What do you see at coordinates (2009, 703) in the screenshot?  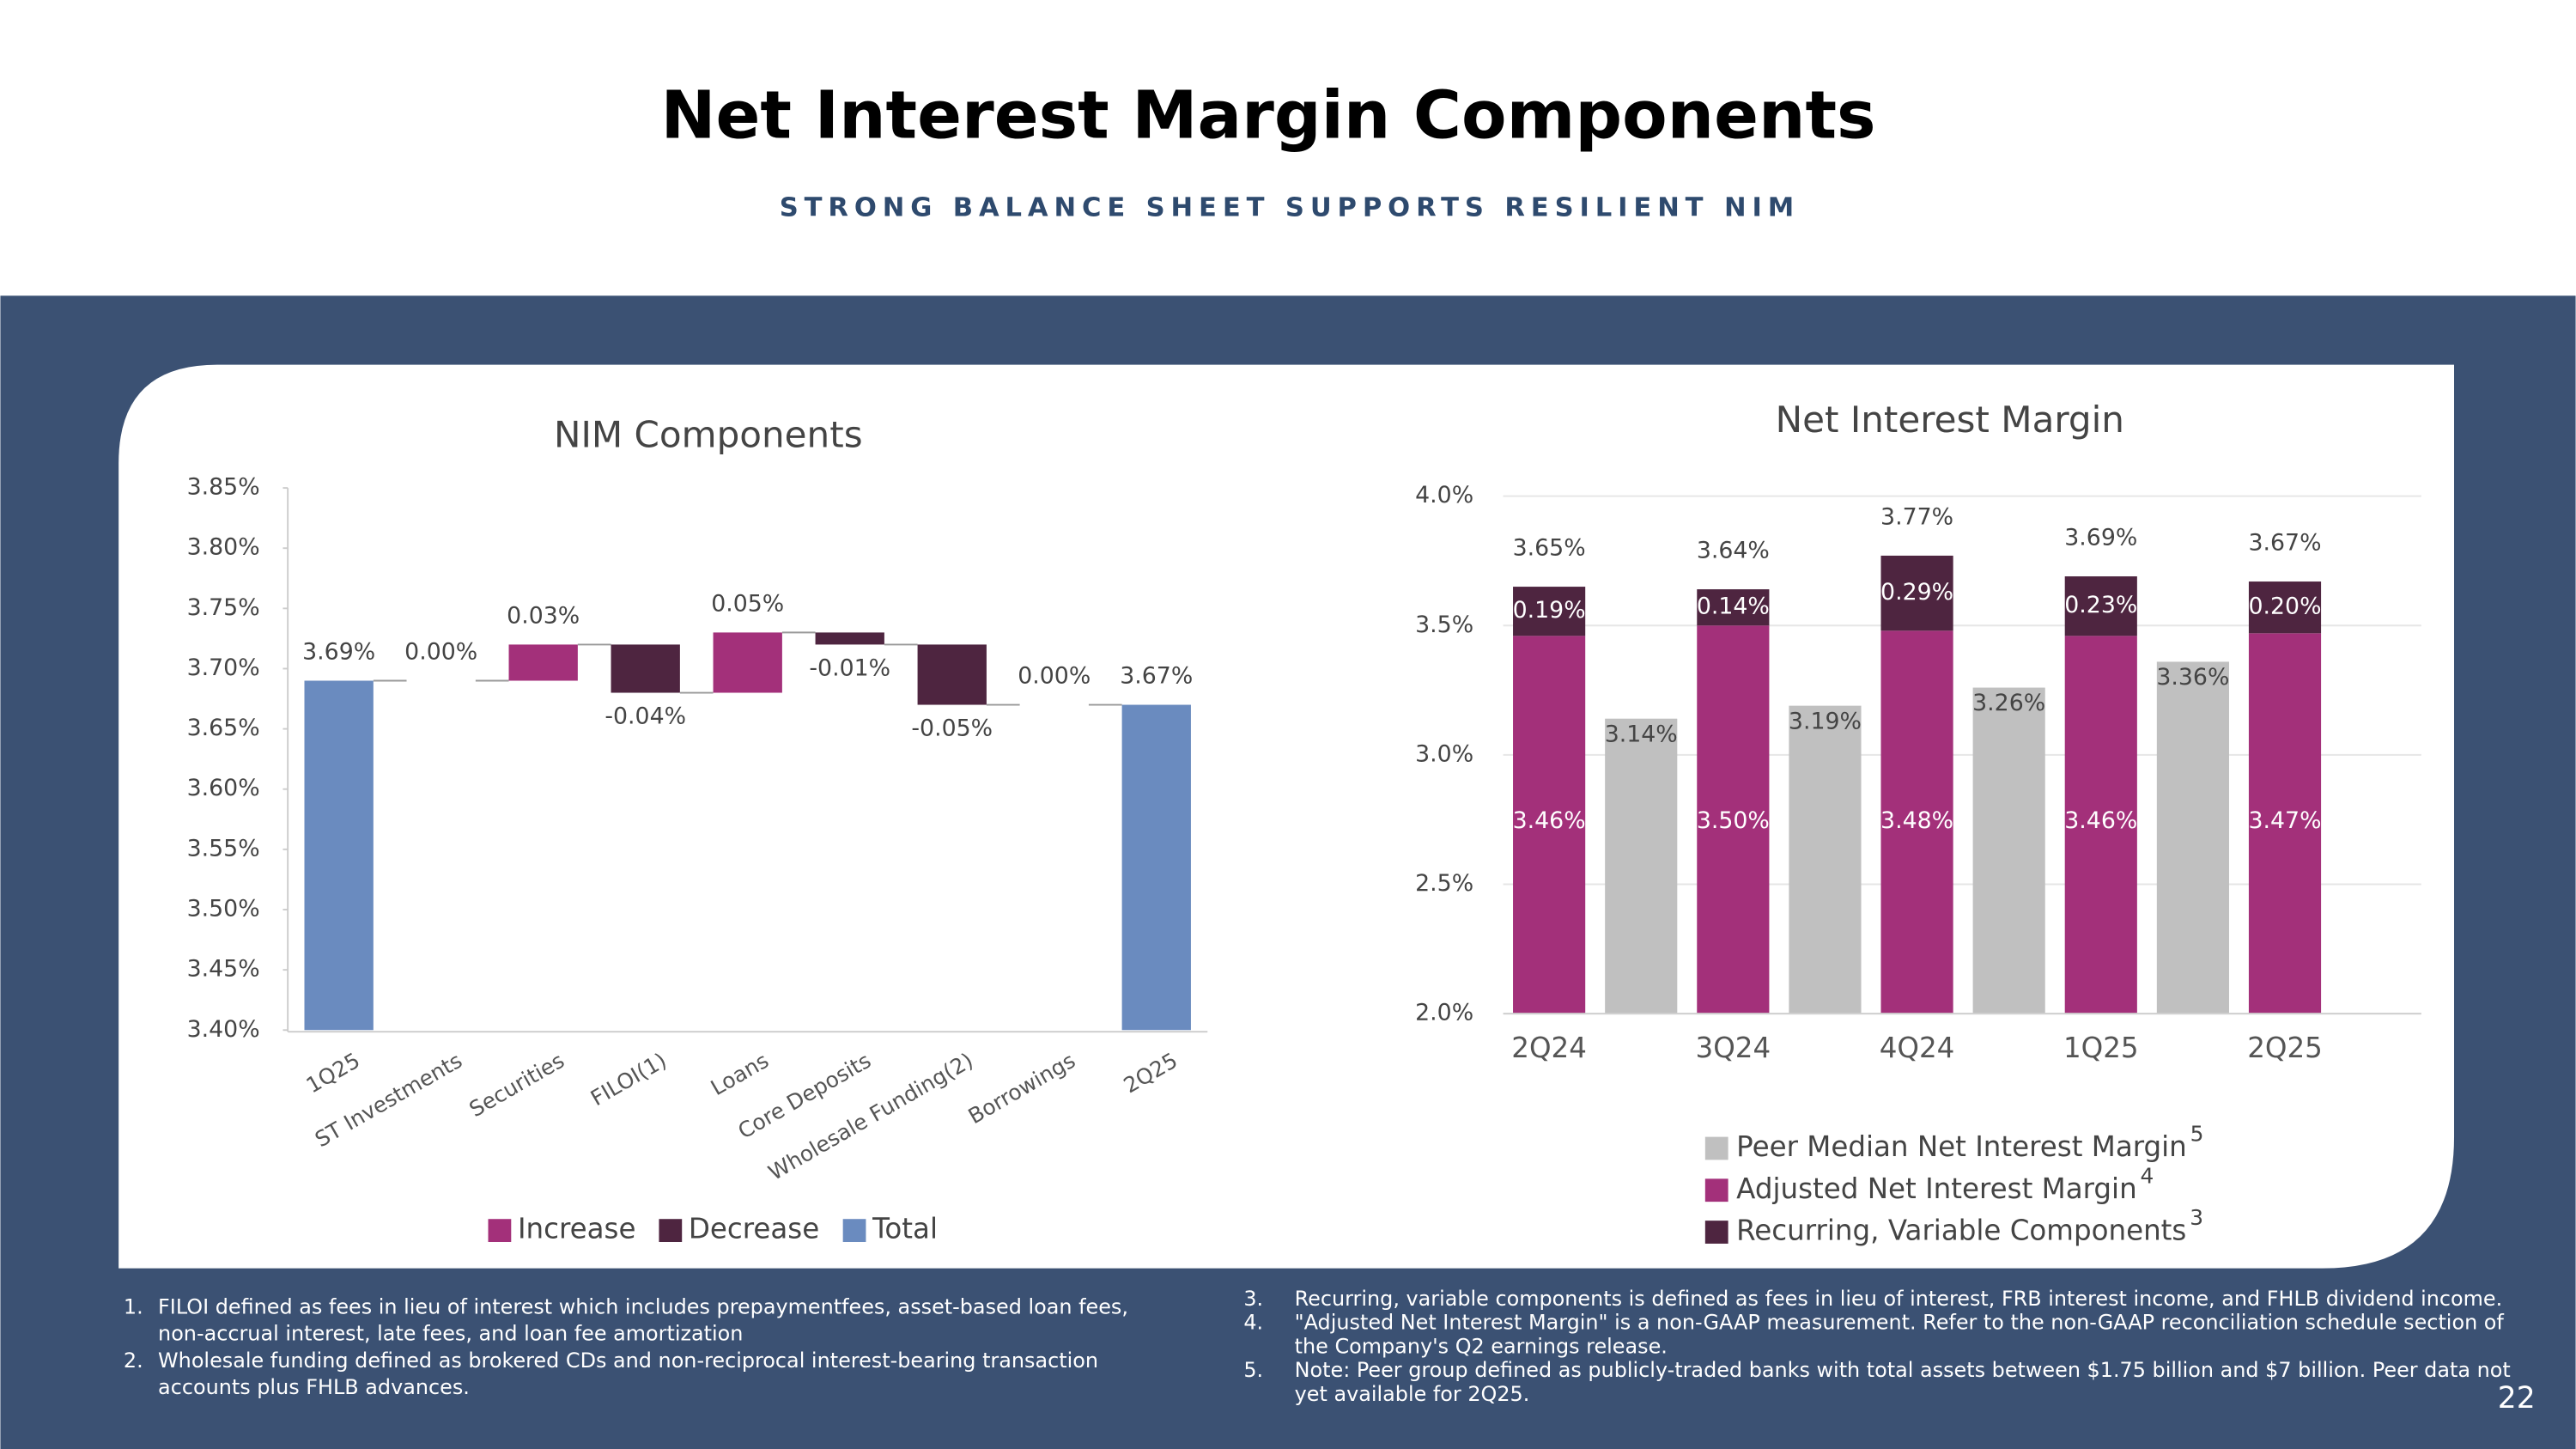 I see `data-label: 3.26%` at bounding box center [2009, 703].